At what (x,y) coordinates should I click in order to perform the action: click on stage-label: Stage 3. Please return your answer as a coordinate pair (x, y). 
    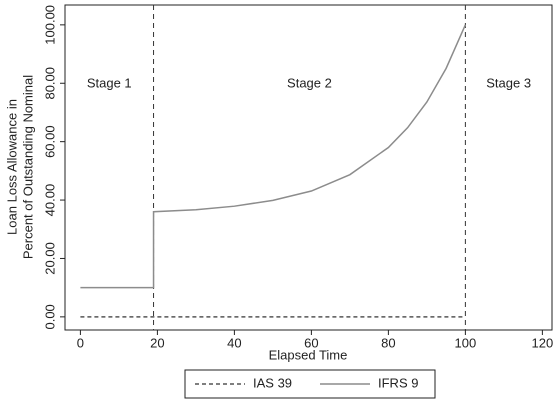
    Looking at the image, I should click on (508, 82).